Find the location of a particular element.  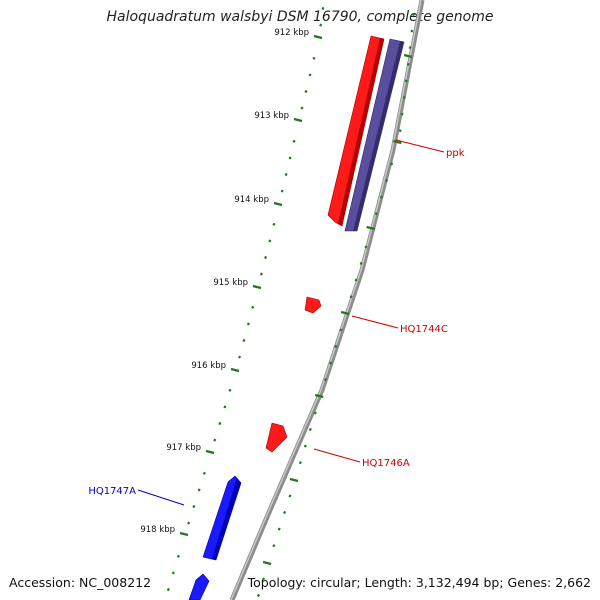

gene-label-ppk: ppk is located at coordinates (455, 153).